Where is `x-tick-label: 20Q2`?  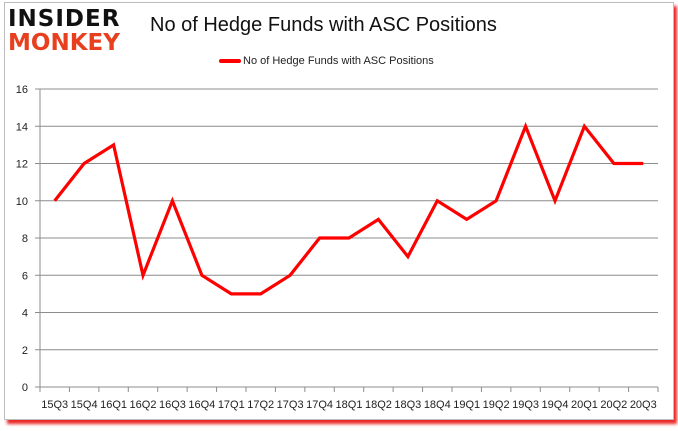
x-tick-label: 20Q2 is located at coordinates (613, 405).